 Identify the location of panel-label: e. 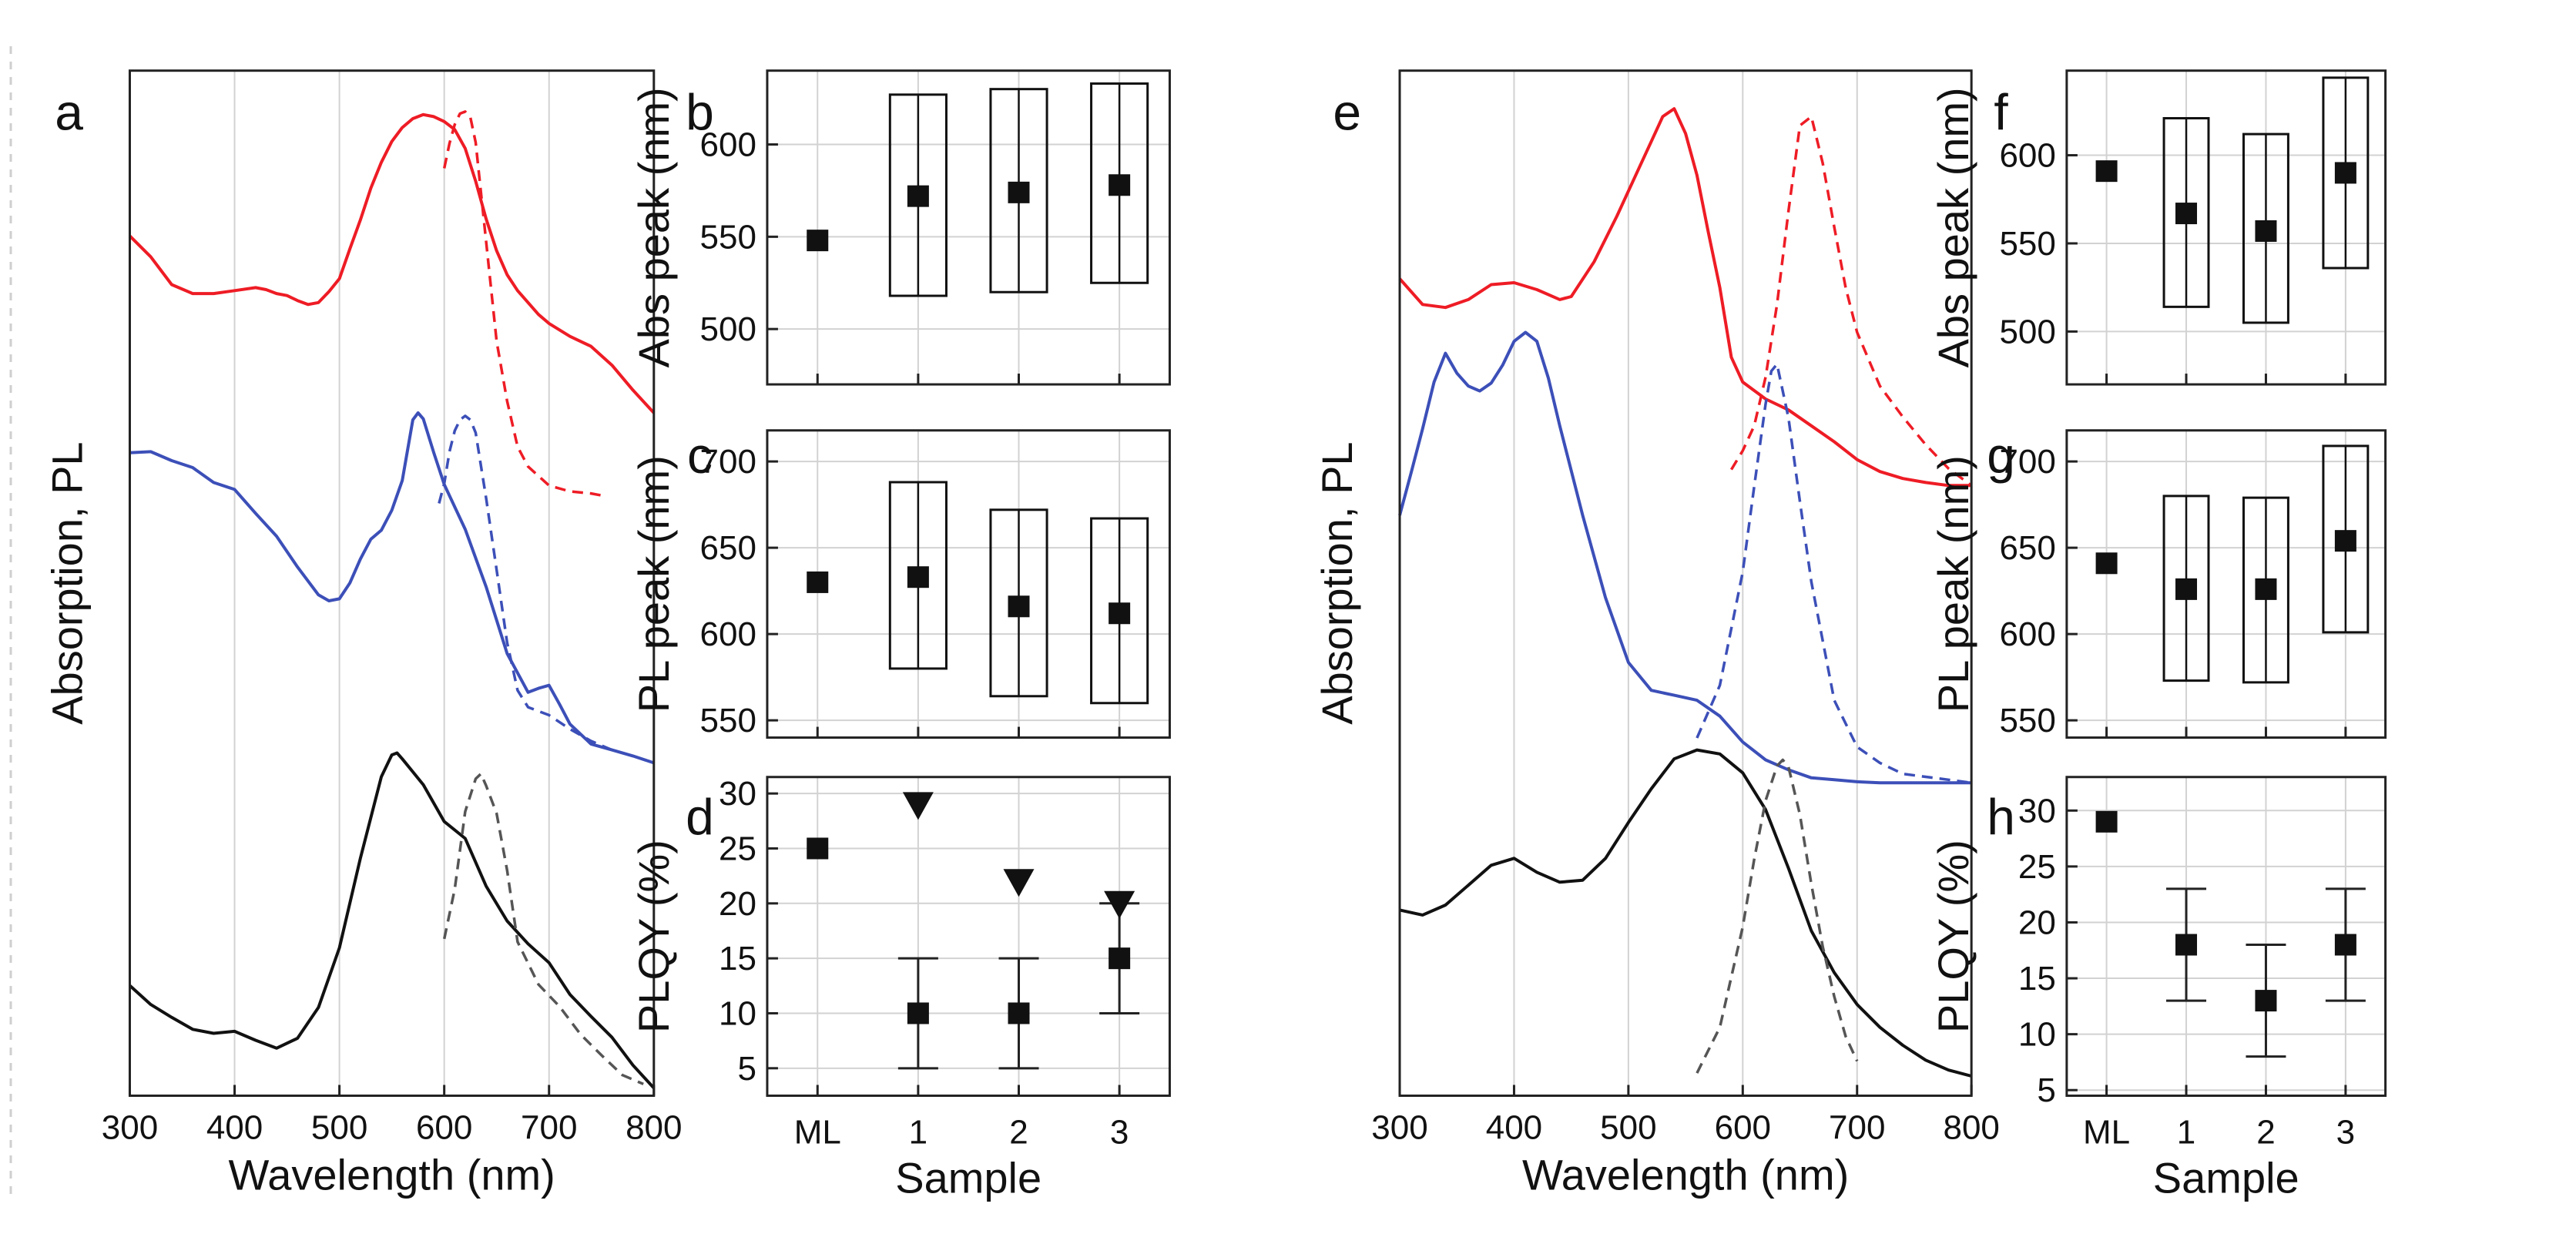
(1347, 111).